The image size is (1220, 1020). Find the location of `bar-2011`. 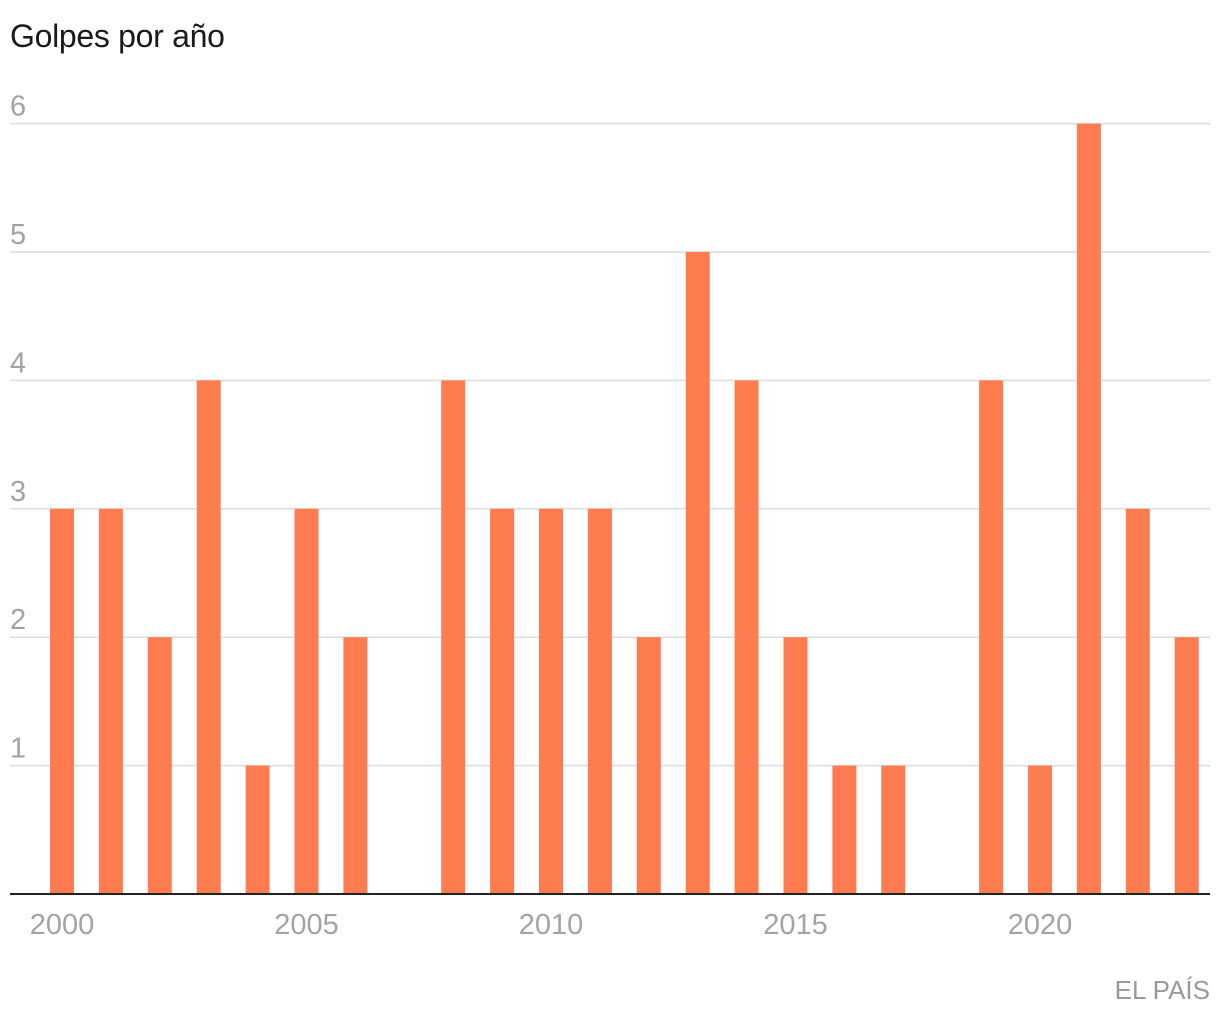

bar-2011 is located at coordinates (599, 701).